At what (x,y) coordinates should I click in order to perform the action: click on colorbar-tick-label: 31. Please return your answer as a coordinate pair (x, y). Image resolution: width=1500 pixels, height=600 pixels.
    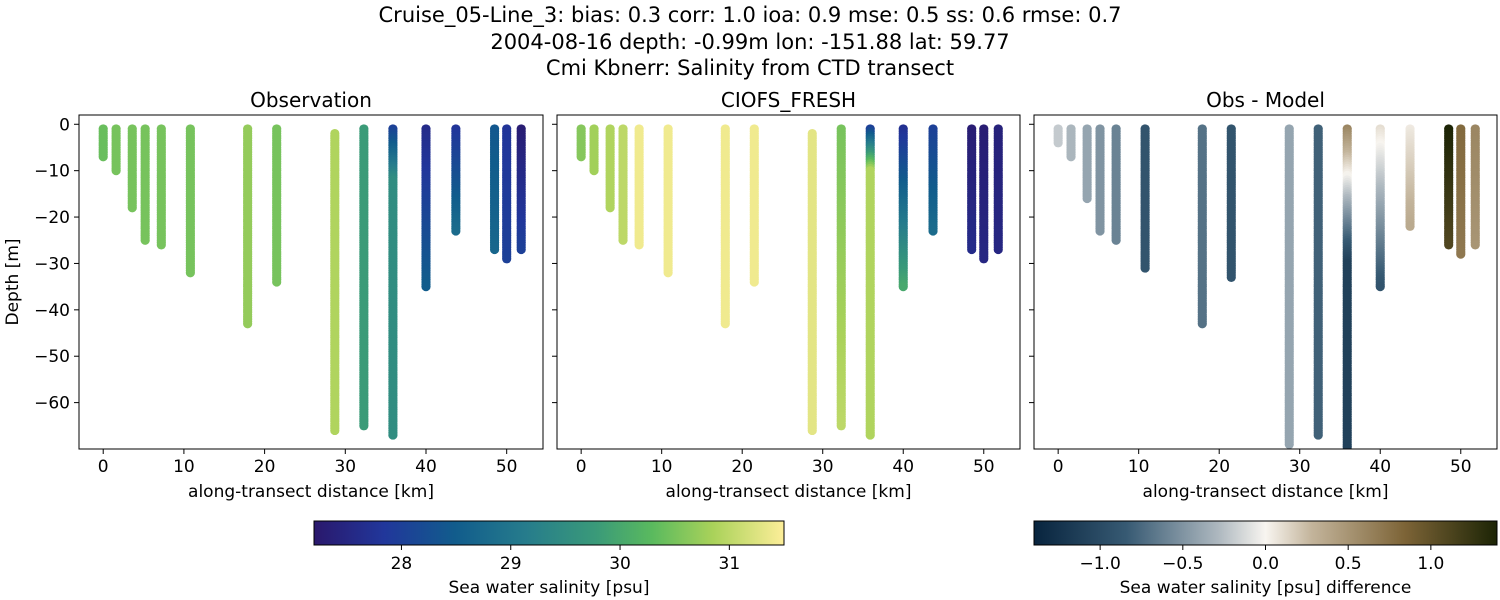
    Looking at the image, I should click on (730, 564).